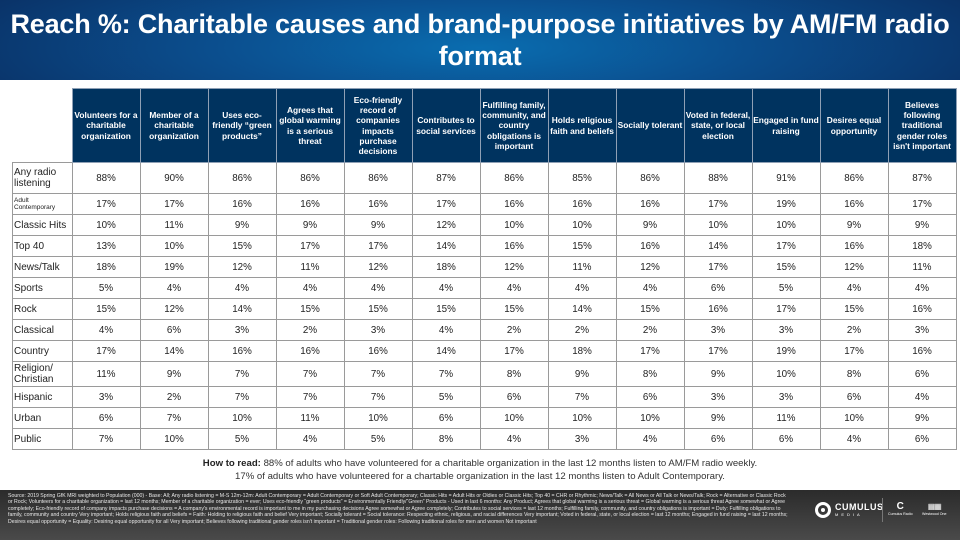 This screenshot has width=960, height=540. I want to click on westwood-one-logo: ▦▦ Westwood One, so click(934, 509).